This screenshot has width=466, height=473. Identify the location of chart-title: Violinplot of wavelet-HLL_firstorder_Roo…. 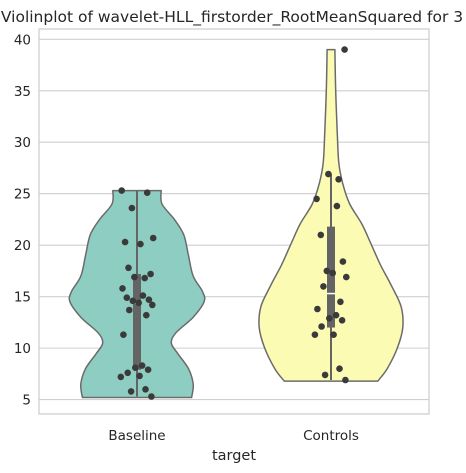
(232, 17).